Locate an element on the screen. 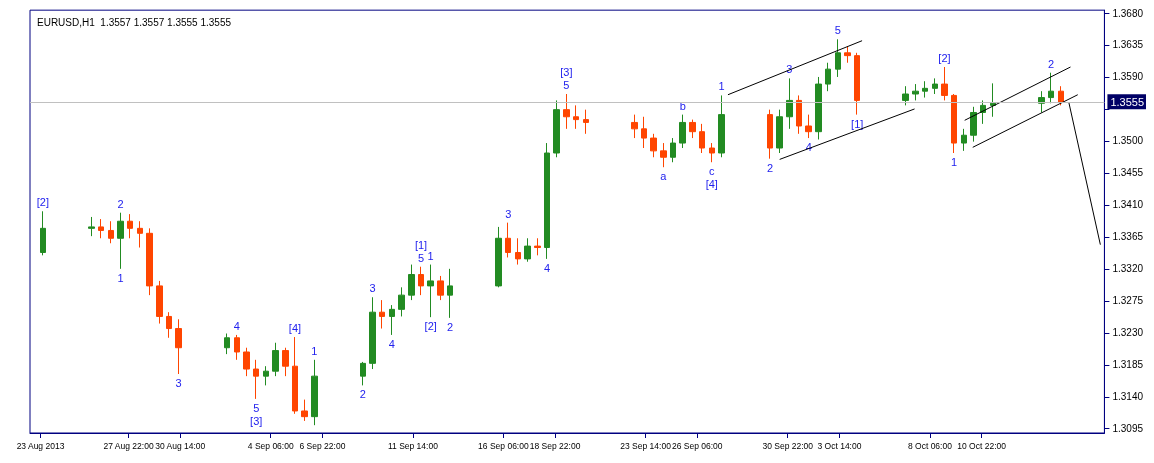  x-tick-label: 4 Sep 06:00 is located at coordinates (270, 445).